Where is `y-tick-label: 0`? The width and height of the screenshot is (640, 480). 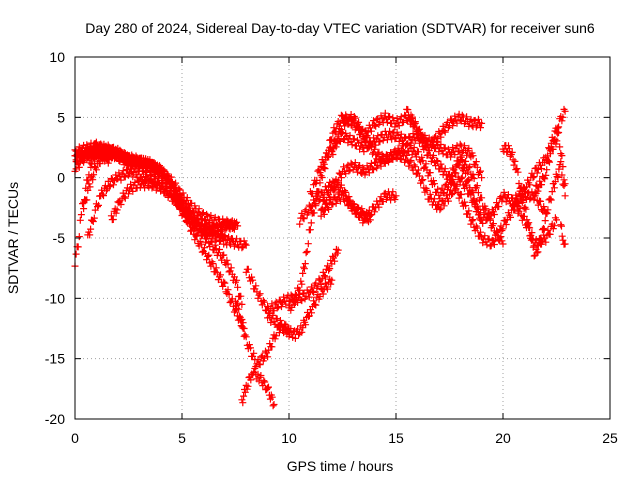 y-tick-label: 0 is located at coordinates (61, 178).